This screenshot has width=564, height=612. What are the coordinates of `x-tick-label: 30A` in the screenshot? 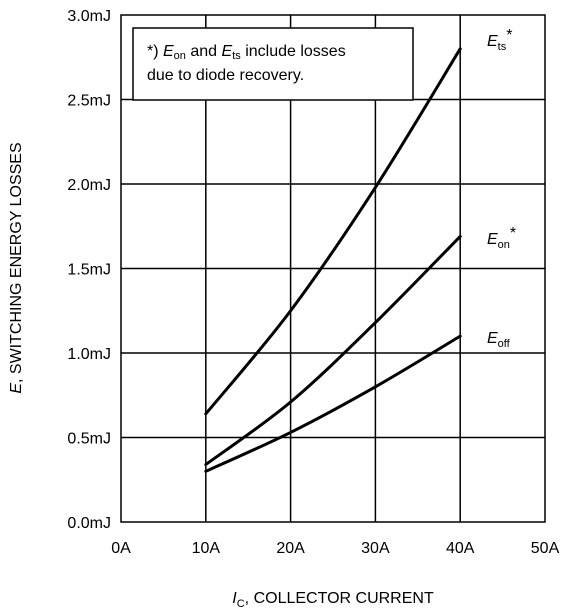 It's located at (375, 548).